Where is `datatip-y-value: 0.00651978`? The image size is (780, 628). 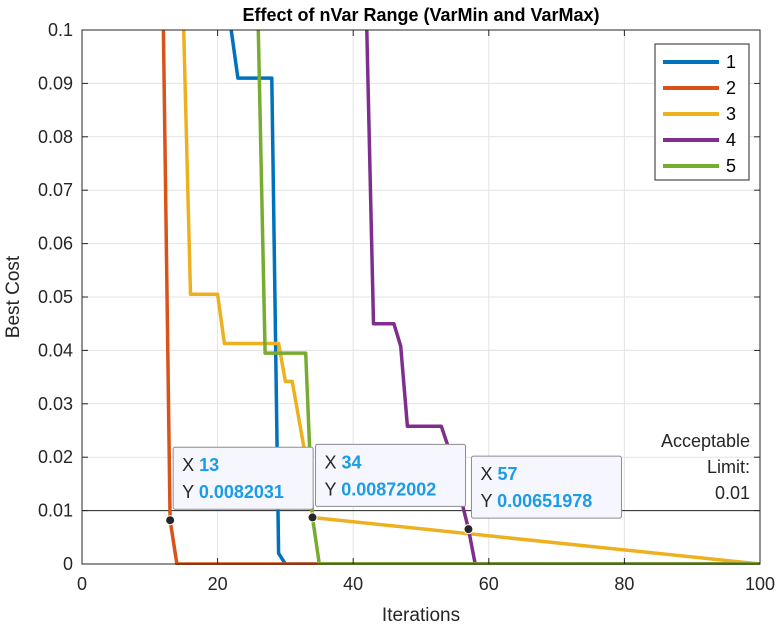 datatip-y-value: 0.00651978 is located at coordinates (544, 501).